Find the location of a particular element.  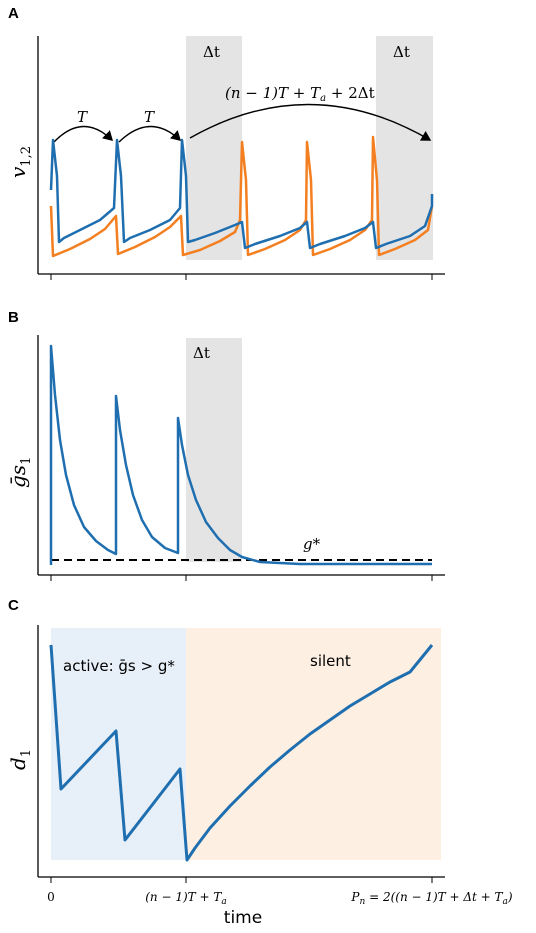

g-star-label: g* is located at coordinates (312, 544).